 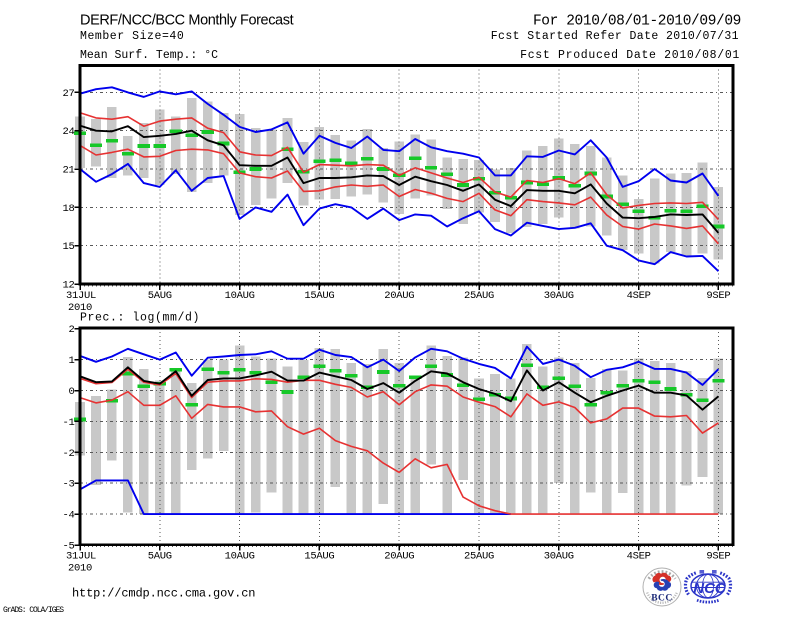 I want to click on svg-text: -4, so click(x=68, y=516).